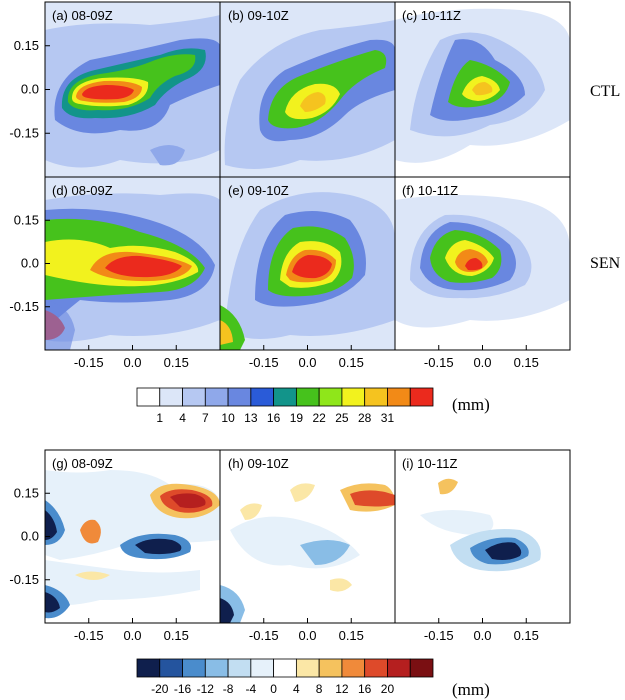 This screenshot has height=700, width=625. I want to click on colorbar-top-tick-label: 19, so click(297, 418).